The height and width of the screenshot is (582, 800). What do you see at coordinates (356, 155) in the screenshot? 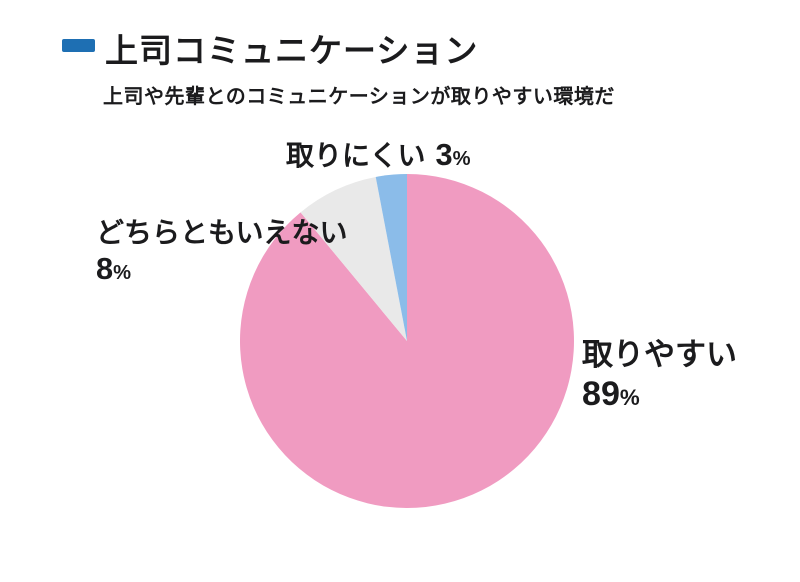
I see `label-torinikui-text: 取りにくい` at bounding box center [356, 155].